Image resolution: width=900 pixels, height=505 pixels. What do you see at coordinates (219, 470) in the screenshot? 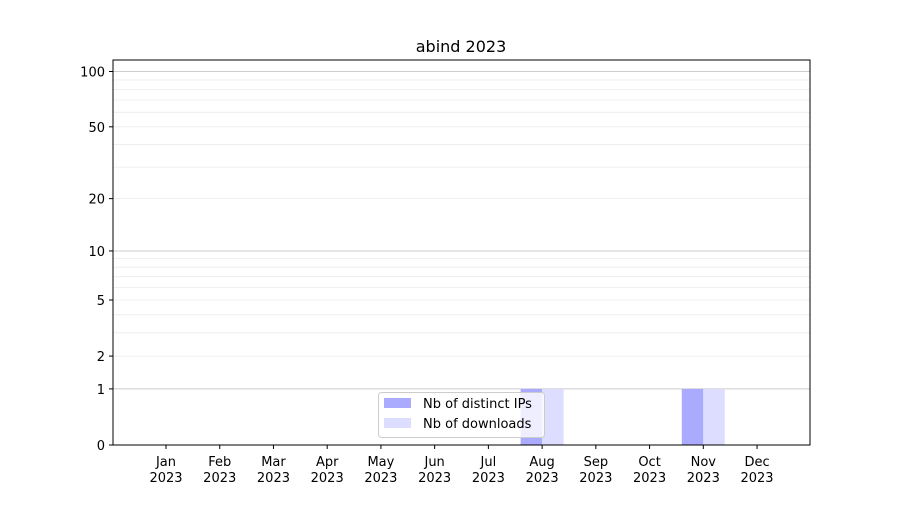
I see `x-tick-label: Feb 2023` at bounding box center [219, 470].